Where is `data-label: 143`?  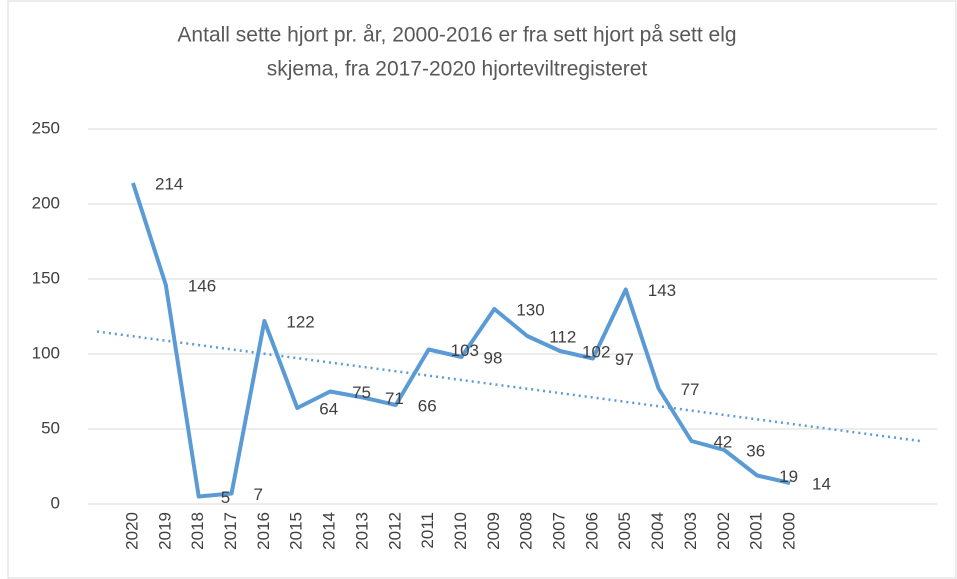 data-label: 143 is located at coordinates (662, 290).